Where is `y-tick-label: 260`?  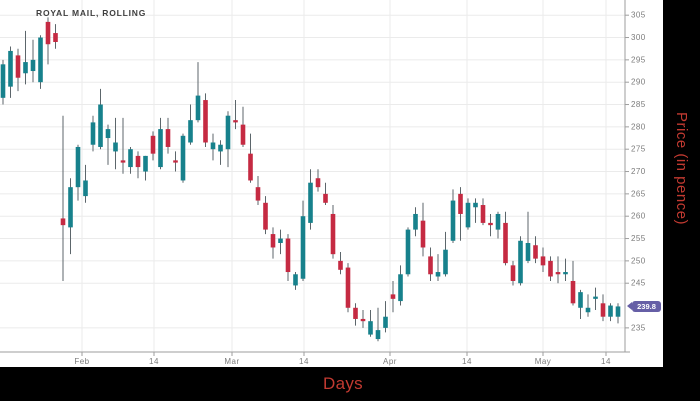 y-tick-label: 260 is located at coordinates (638, 216).